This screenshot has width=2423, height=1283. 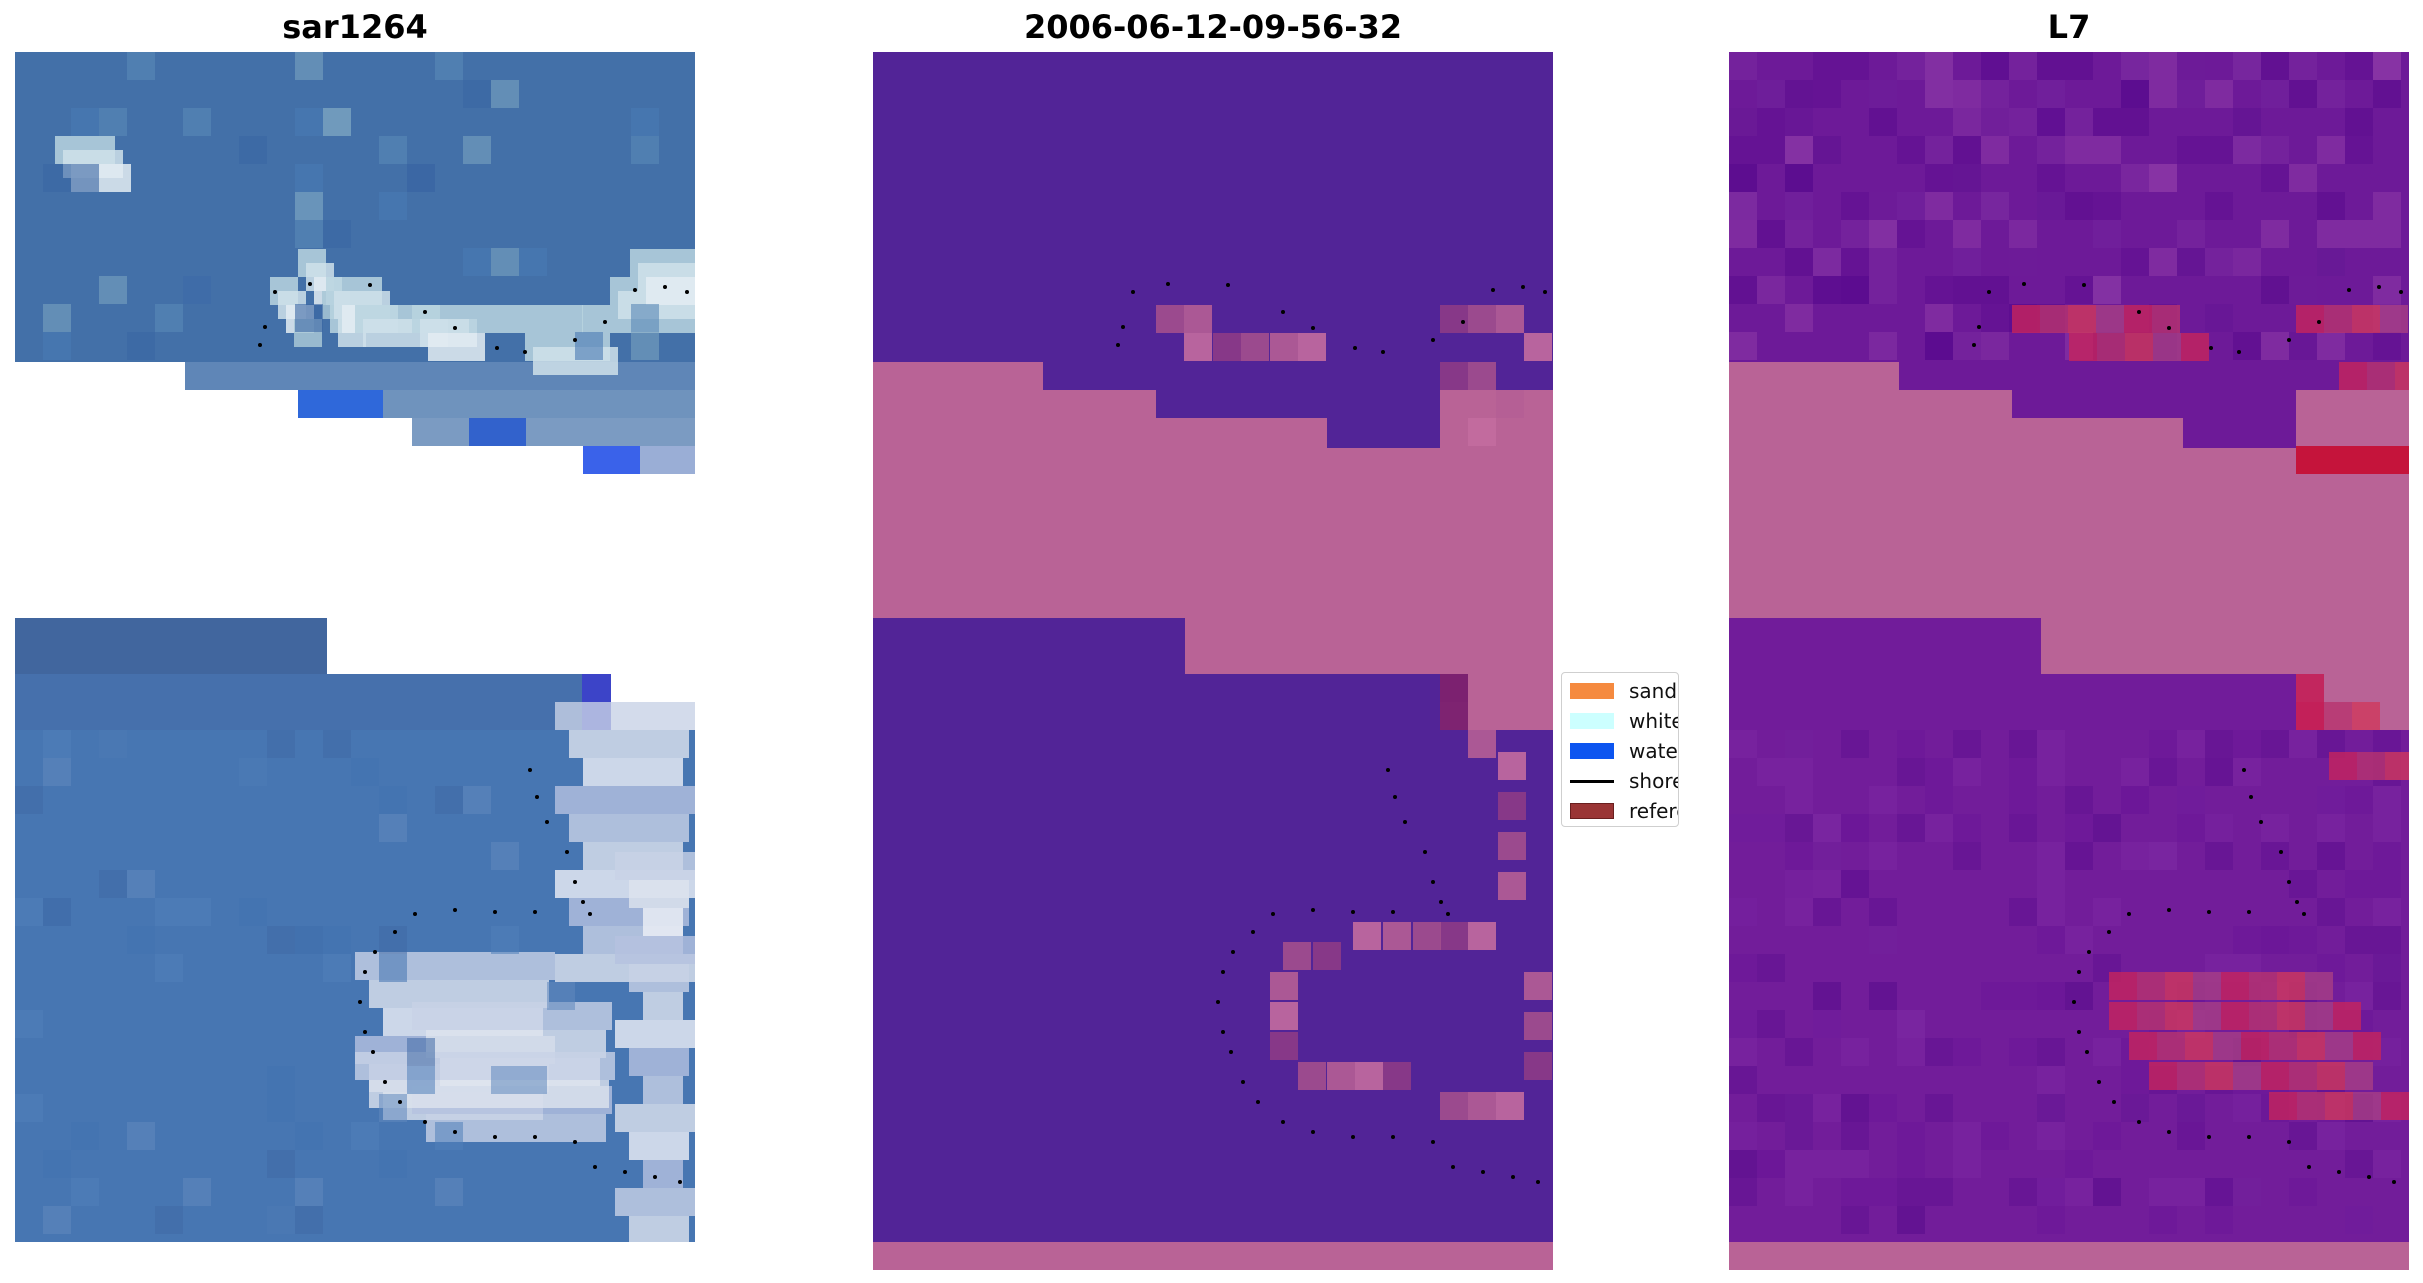 What do you see at coordinates (1653, 691) in the screenshot?
I see `legend-label-sand: sand` at bounding box center [1653, 691].